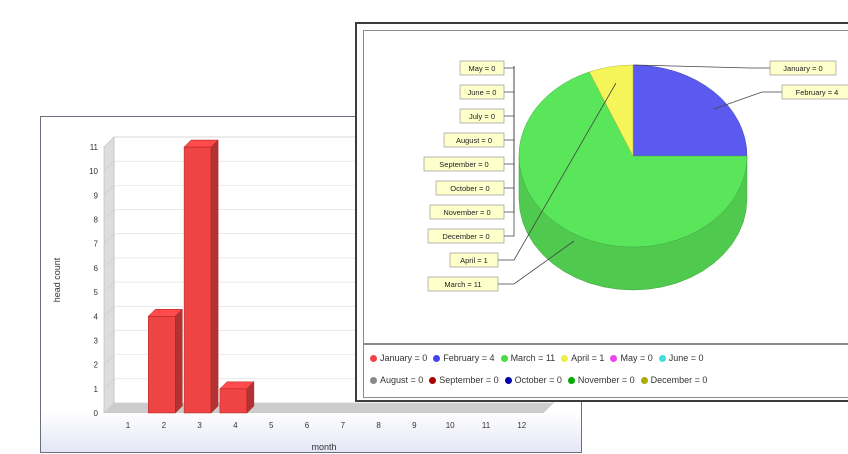 This screenshot has height=454, width=848. I want to click on legend-item: May = 0, so click(631, 358).